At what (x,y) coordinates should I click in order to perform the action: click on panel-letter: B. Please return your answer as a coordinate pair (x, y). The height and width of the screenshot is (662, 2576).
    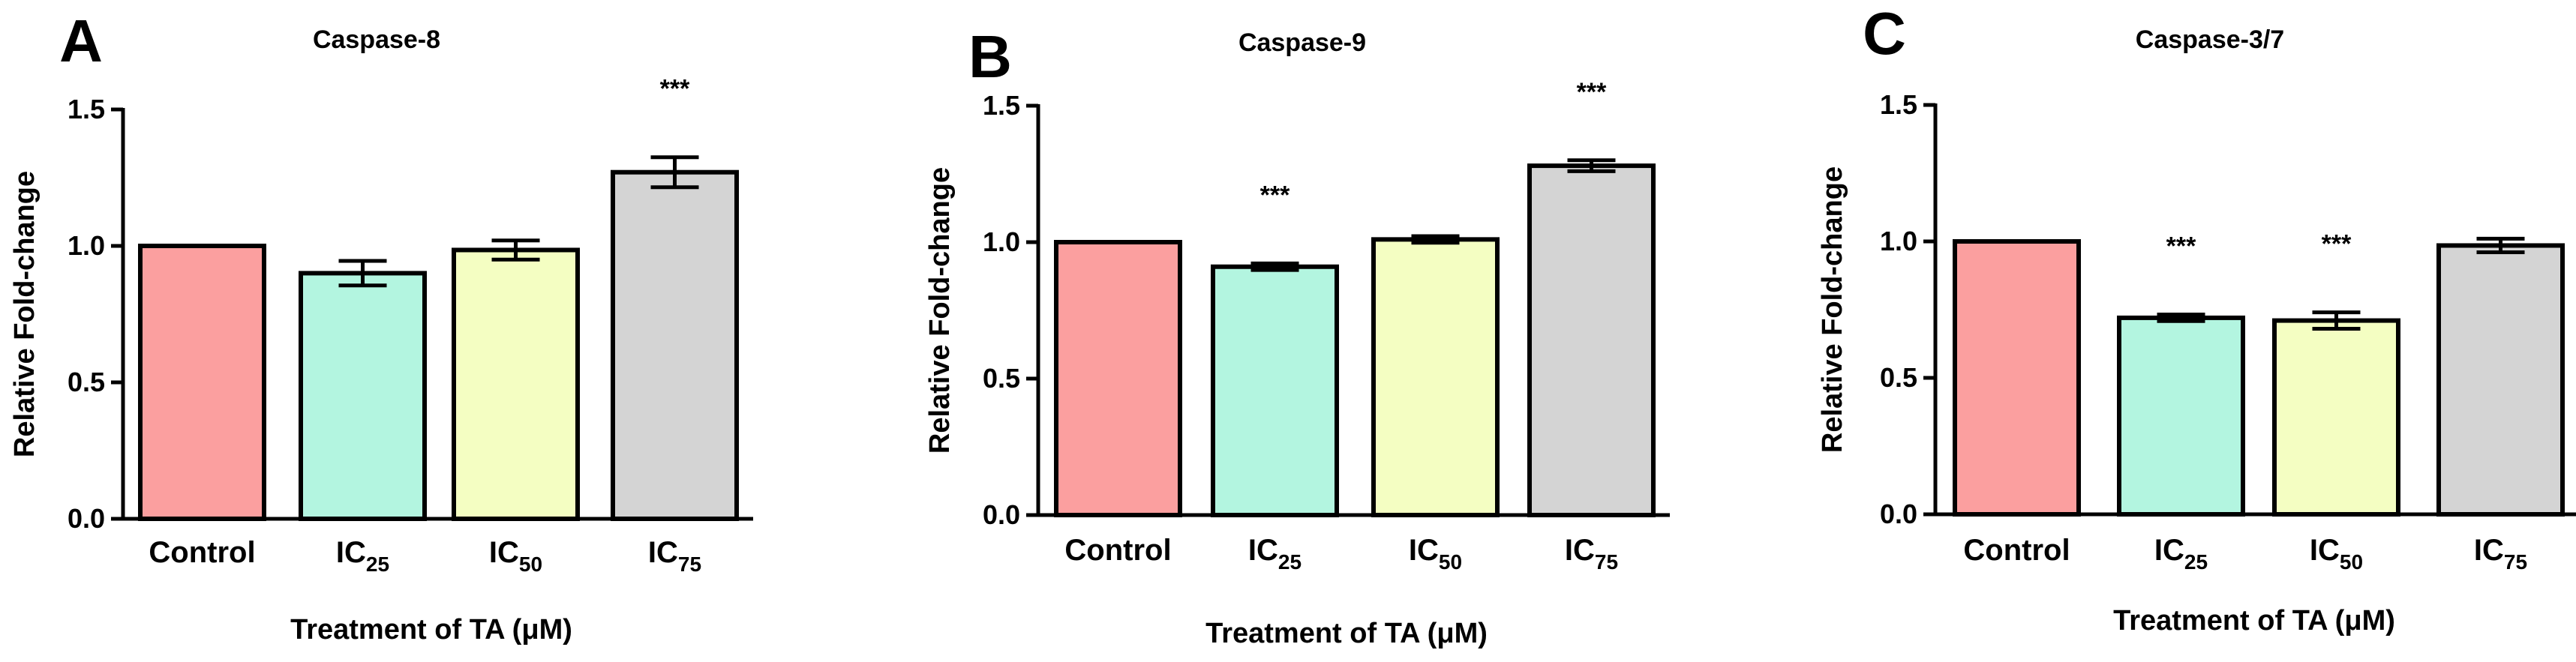
    Looking at the image, I should click on (990, 56).